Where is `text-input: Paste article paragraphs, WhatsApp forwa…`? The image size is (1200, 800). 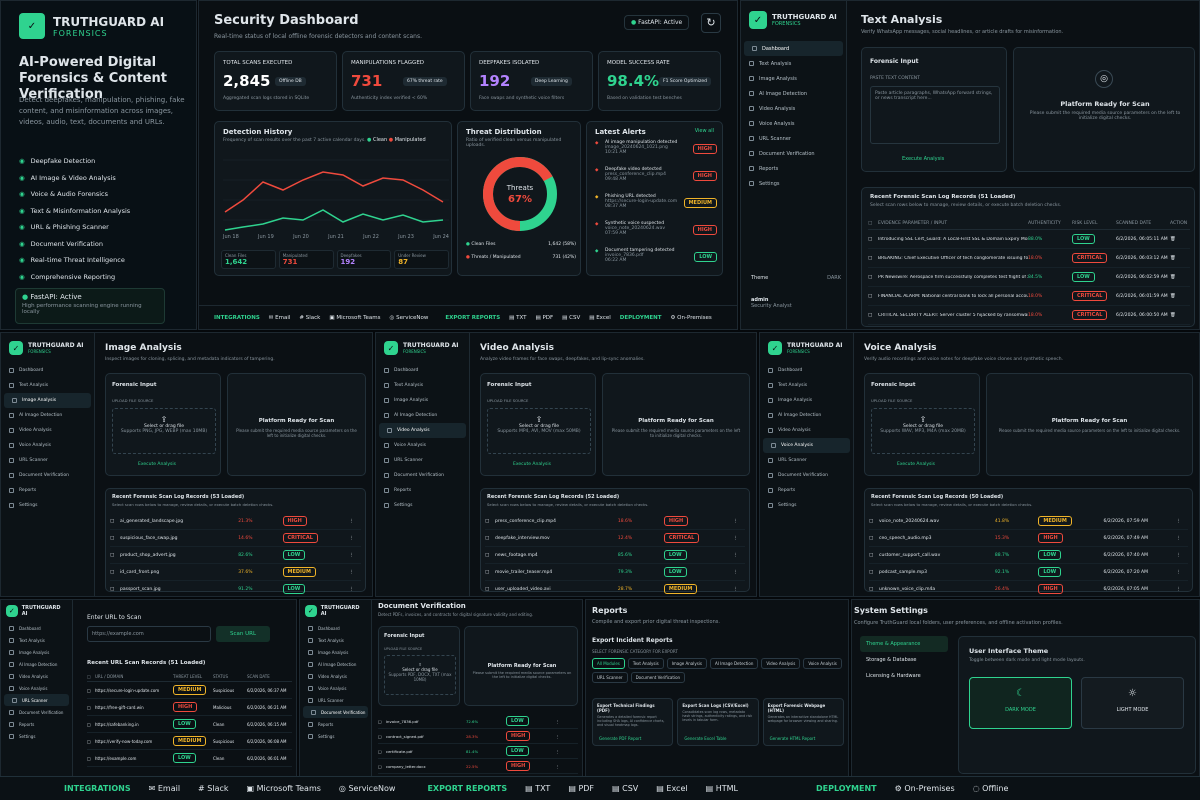
text-input: Paste article paragraphs, WhatsApp forwa… is located at coordinates (935, 115).